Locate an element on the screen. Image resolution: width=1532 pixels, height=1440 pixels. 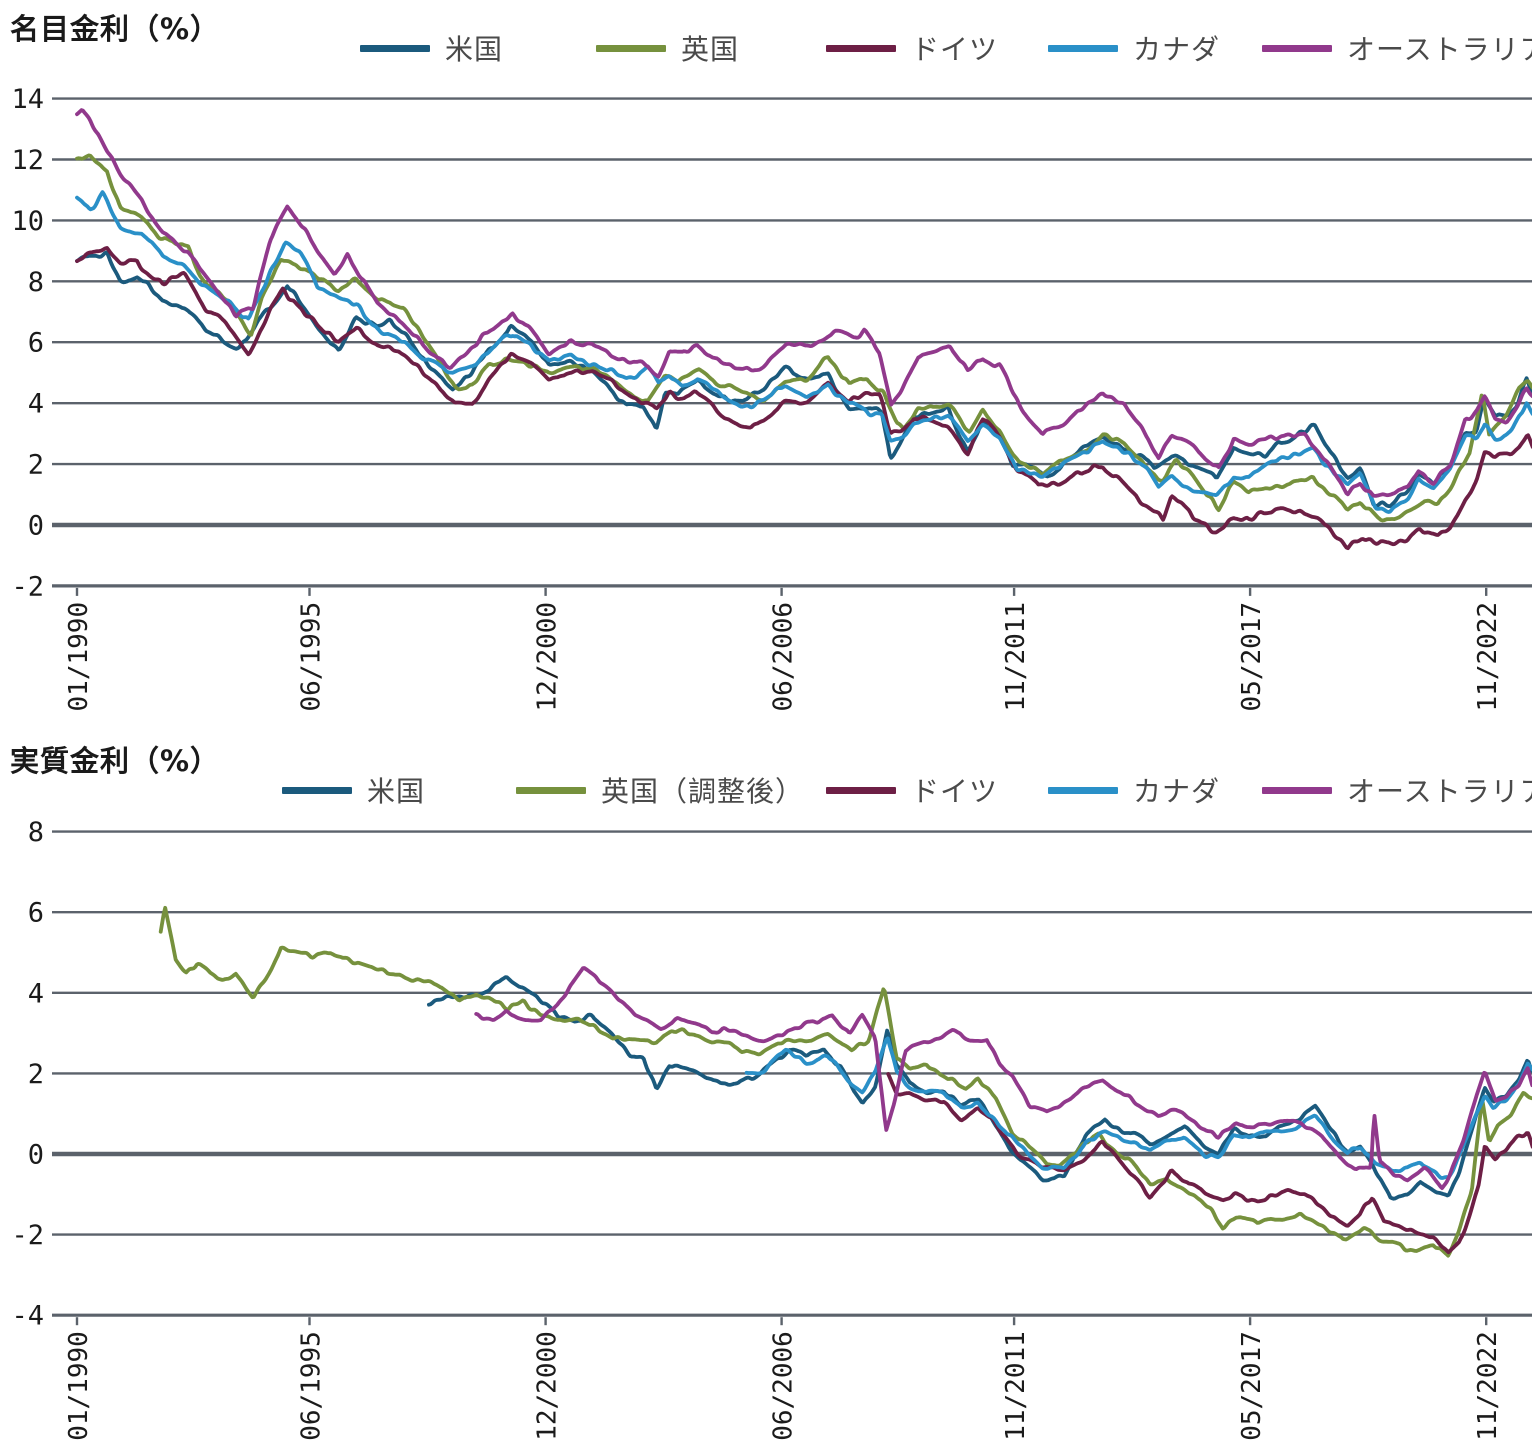
y-tick-label: 12 is located at coordinates (27, 160).